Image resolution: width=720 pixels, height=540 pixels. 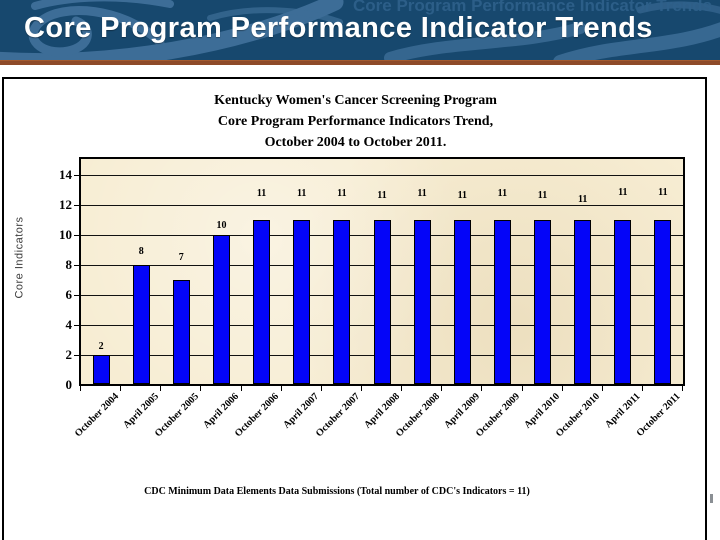 I want to click on y-axis-title: Core Indicators, so click(x=19, y=257).